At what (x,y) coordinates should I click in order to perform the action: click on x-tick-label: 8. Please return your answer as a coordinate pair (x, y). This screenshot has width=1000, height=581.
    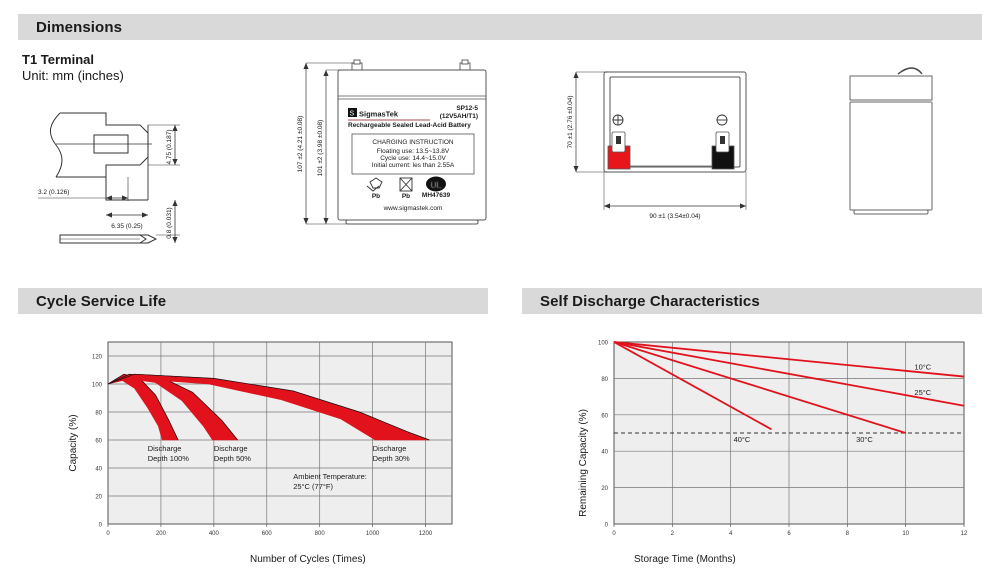
    Looking at the image, I should click on (848, 534).